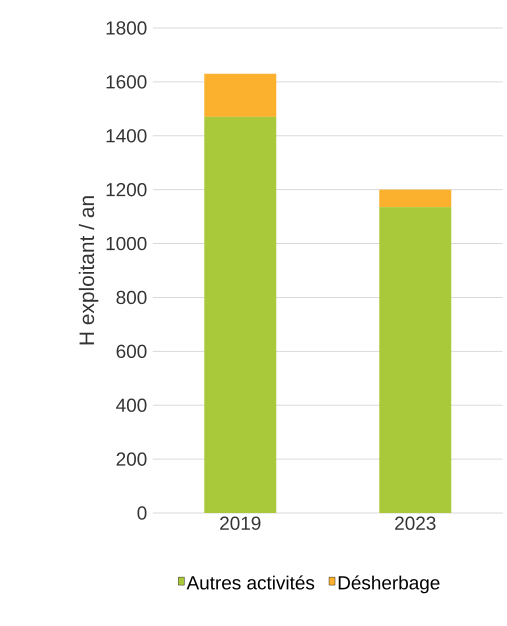 The image size is (507, 626). I want to click on y-axis-title: H exploitant / an, so click(88, 270).